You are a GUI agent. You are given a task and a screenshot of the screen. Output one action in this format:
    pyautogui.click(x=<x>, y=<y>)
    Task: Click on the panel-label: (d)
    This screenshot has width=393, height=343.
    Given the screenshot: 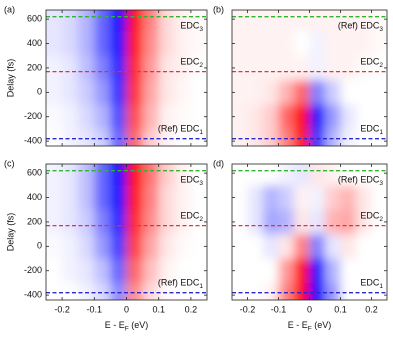 What is the action you would take?
    pyautogui.click(x=218, y=163)
    